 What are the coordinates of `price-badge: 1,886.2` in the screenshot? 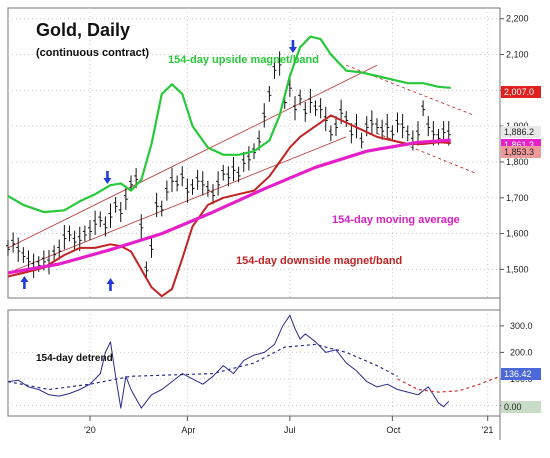 It's located at (519, 132).